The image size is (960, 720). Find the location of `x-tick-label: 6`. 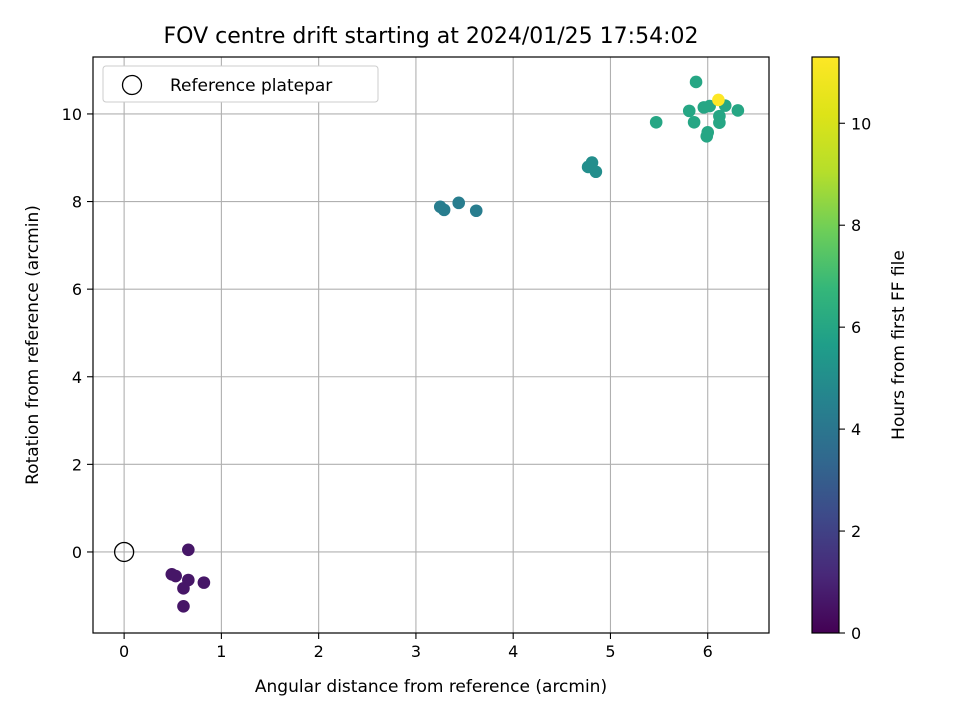

x-tick-label: 6 is located at coordinates (708, 651).